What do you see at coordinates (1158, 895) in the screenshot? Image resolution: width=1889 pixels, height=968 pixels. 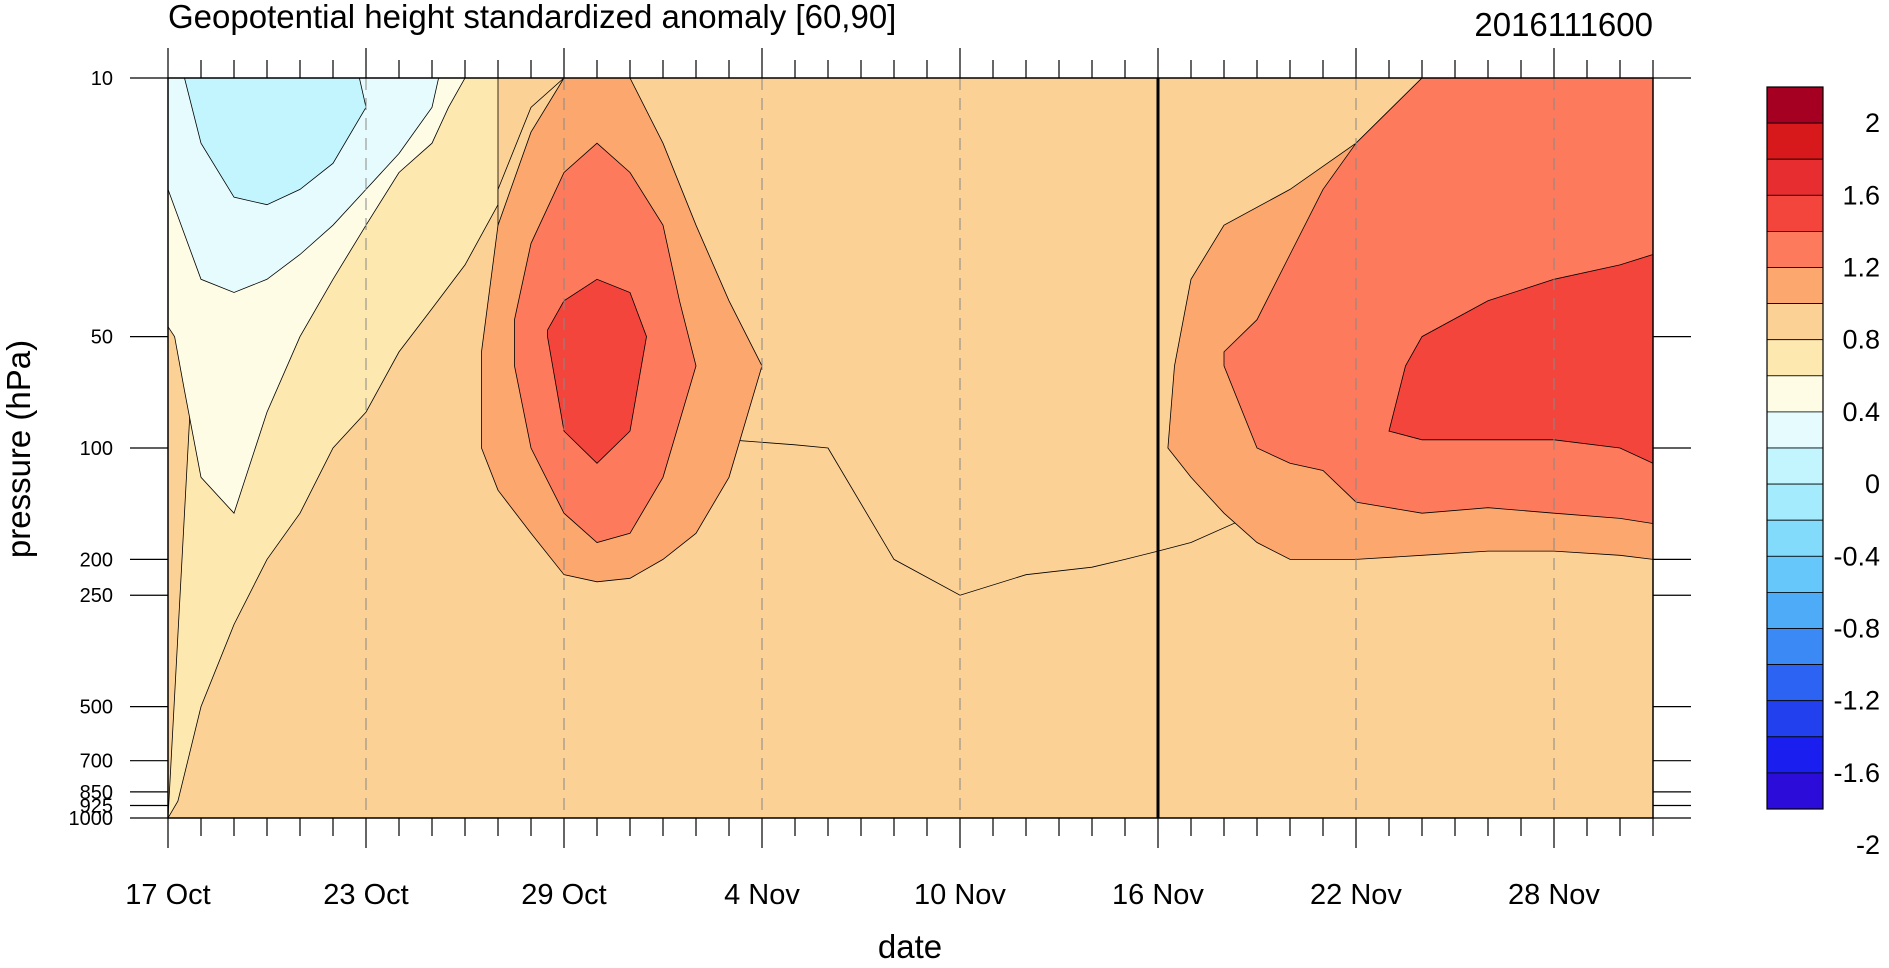 I see `x-tick-label: 16 Nov` at bounding box center [1158, 895].